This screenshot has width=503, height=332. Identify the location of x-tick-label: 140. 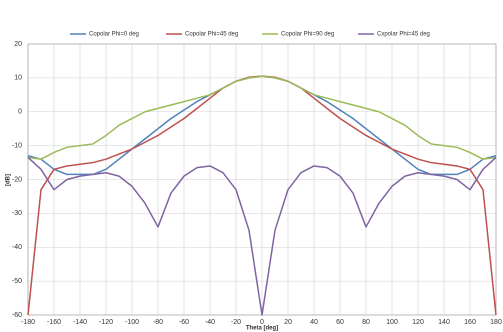
(444, 322).